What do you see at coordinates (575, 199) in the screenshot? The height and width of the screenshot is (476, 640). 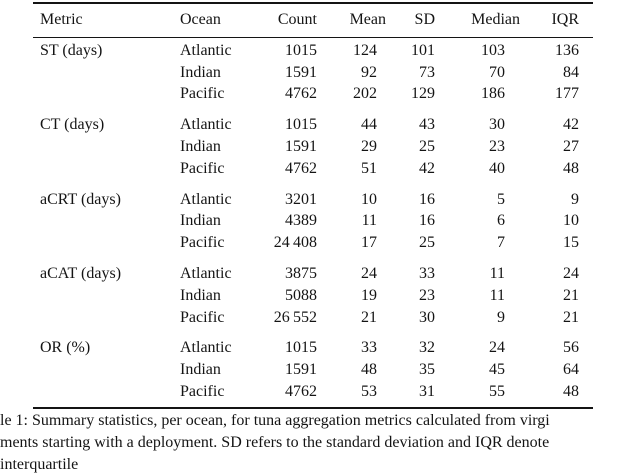 I see `cell-iqr: 9` at bounding box center [575, 199].